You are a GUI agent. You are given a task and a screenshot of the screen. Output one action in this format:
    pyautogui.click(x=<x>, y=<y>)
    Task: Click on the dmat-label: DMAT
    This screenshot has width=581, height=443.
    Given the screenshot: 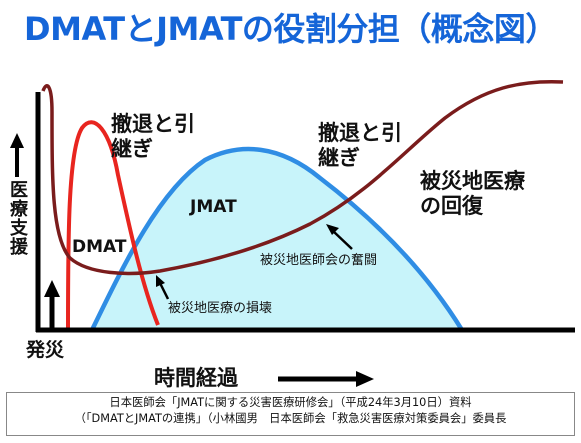 What is the action you would take?
    pyautogui.click(x=99, y=247)
    